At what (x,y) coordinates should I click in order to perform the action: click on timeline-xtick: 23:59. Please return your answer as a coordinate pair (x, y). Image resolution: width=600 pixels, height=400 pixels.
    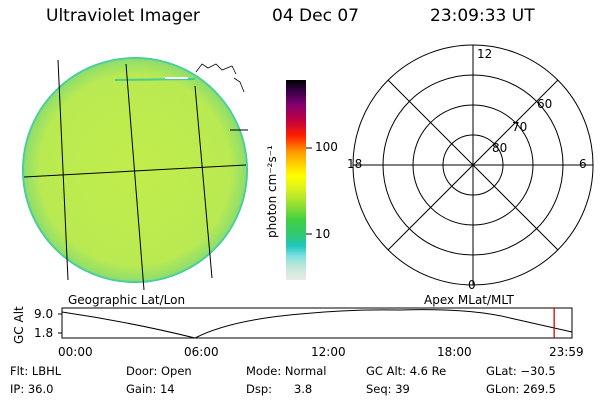
    Looking at the image, I should click on (566, 352).